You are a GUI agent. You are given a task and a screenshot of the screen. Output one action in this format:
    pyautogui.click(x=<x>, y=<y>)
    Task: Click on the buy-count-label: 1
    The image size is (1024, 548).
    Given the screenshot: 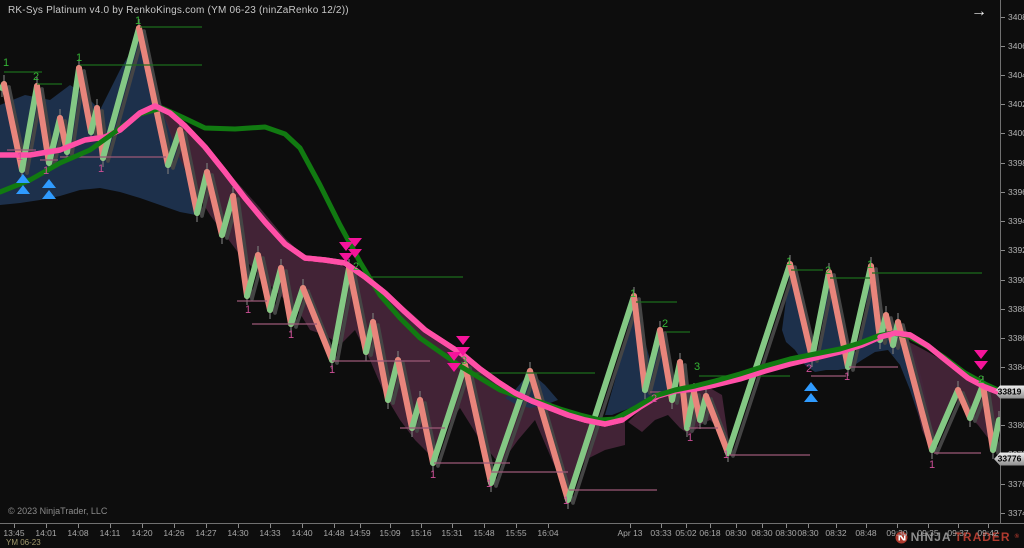 What is the action you would take?
    pyautogui.click(x=79, y=58)
    